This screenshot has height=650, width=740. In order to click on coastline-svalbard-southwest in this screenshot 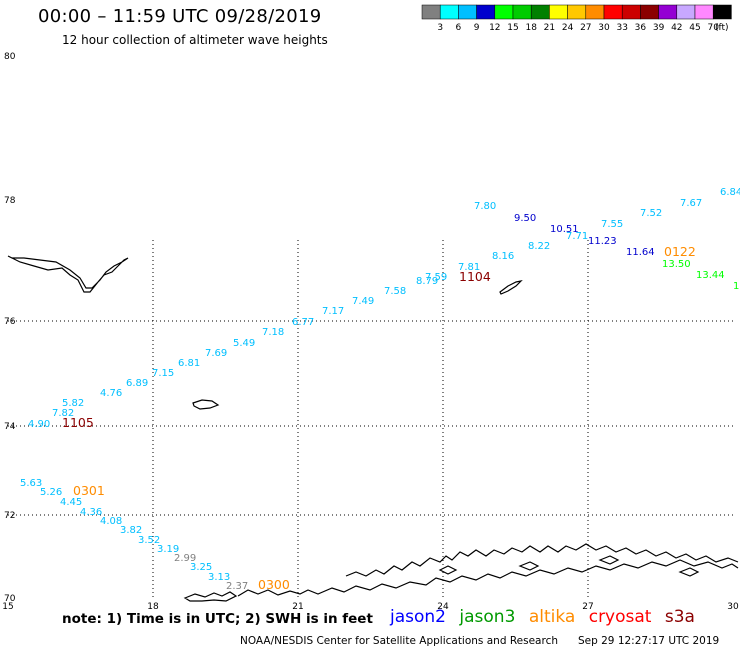, I will do `click(68, 274)`.